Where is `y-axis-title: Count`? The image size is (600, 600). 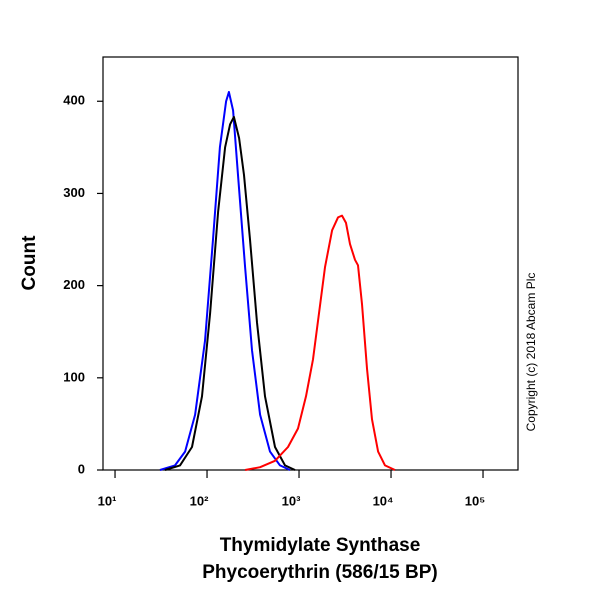 y-axis-title: Count is located at coordinates (29, 263).